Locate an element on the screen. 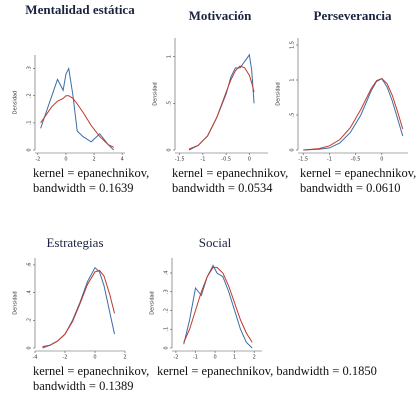 This screenshot has height=410, width=420. panel-title: Estrategias is located at coordinates (75, 242).